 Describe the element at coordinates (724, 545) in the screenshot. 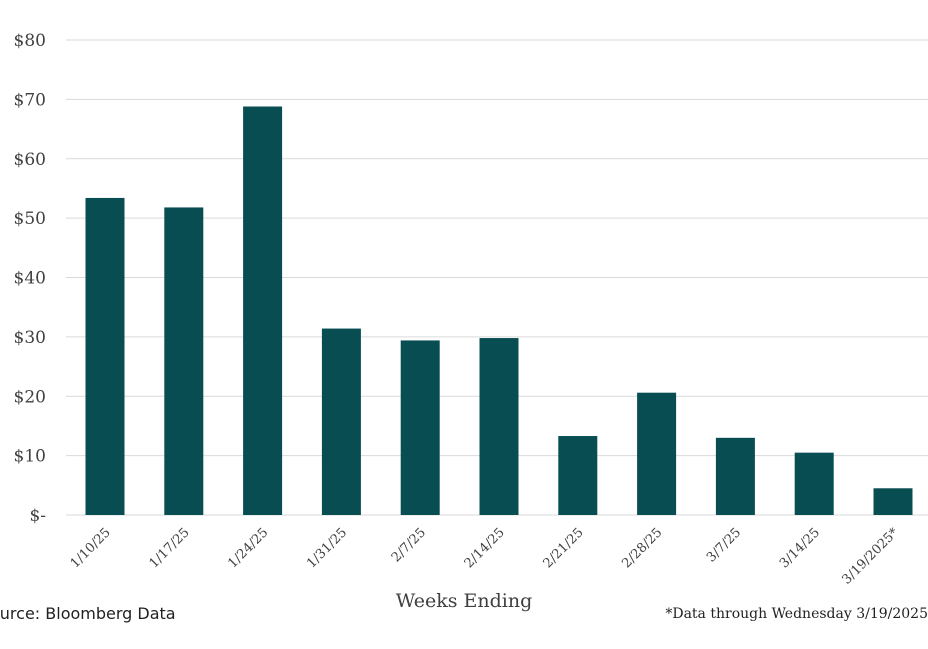

I see `x-tick-label: 3/7/25` at that location.